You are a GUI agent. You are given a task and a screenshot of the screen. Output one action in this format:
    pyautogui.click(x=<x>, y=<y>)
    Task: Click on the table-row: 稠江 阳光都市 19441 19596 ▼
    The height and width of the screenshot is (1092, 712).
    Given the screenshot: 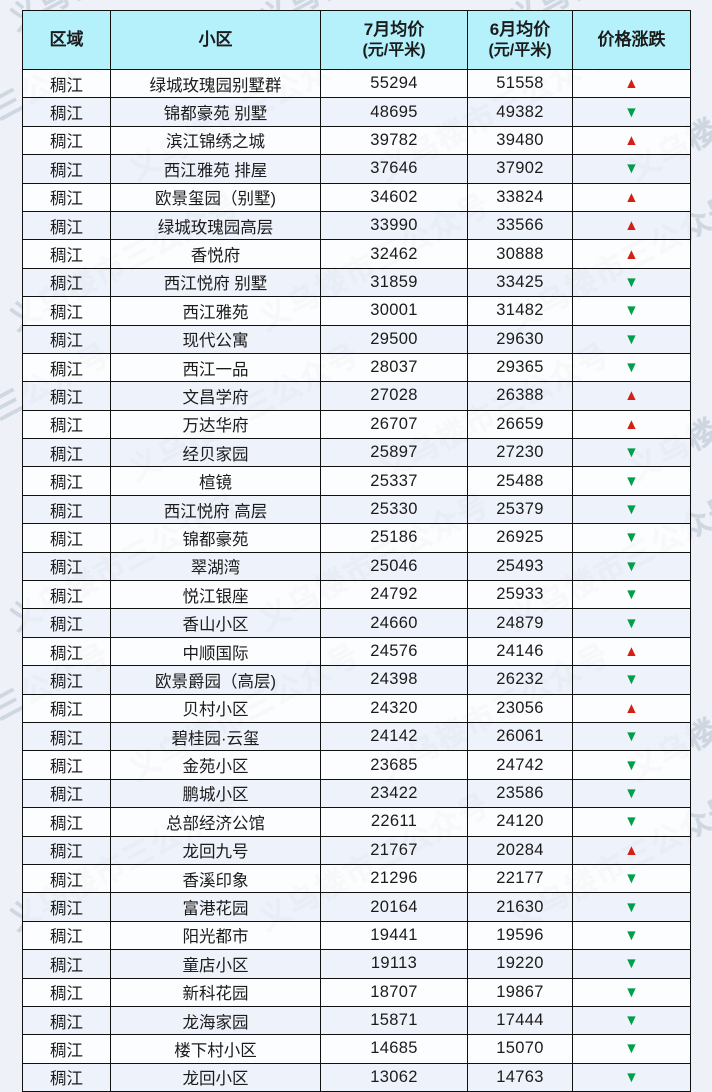 What is the action you would take?
    pyautogui.click(x=356, y=935)
    